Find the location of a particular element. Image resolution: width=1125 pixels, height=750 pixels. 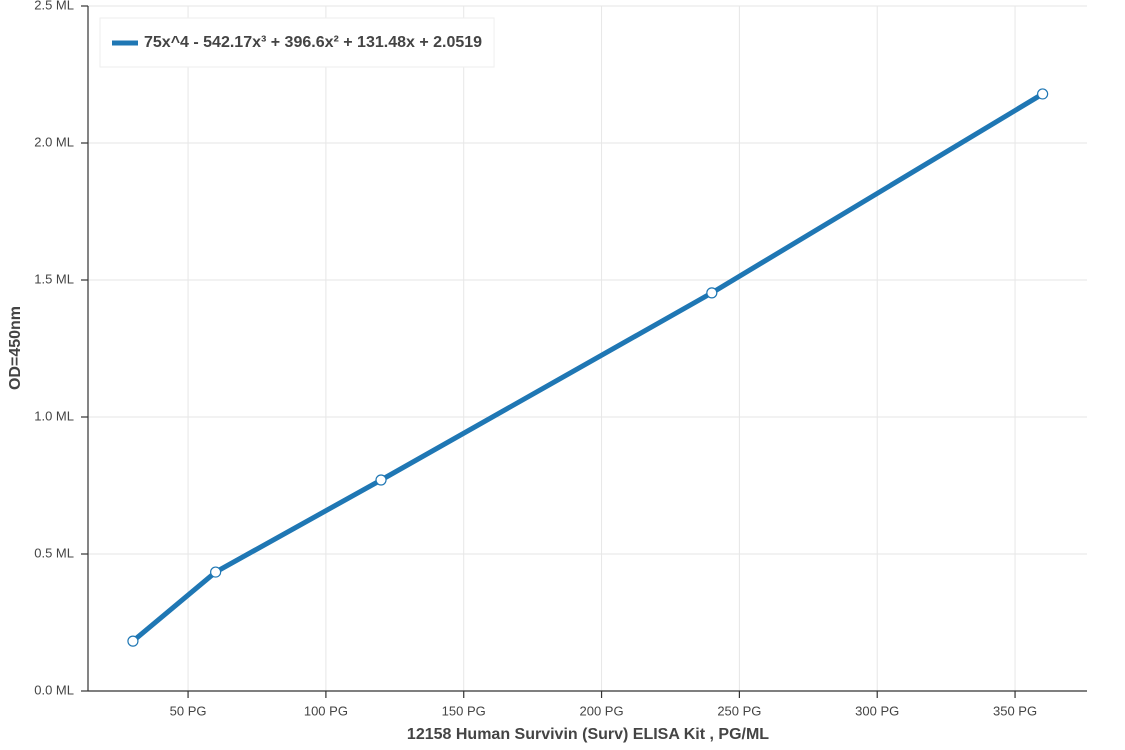

x-tick-label: 350 PG is located at coordinates (1015, 710).